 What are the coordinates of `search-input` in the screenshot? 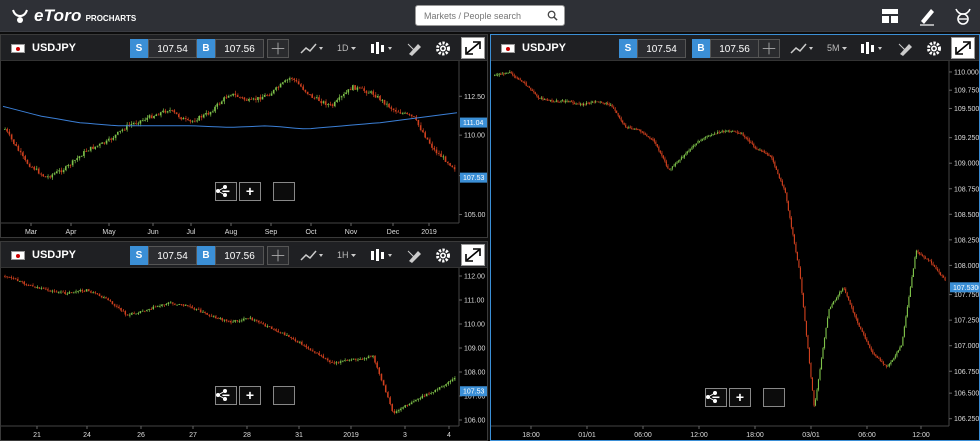 It's located at (480, 15).